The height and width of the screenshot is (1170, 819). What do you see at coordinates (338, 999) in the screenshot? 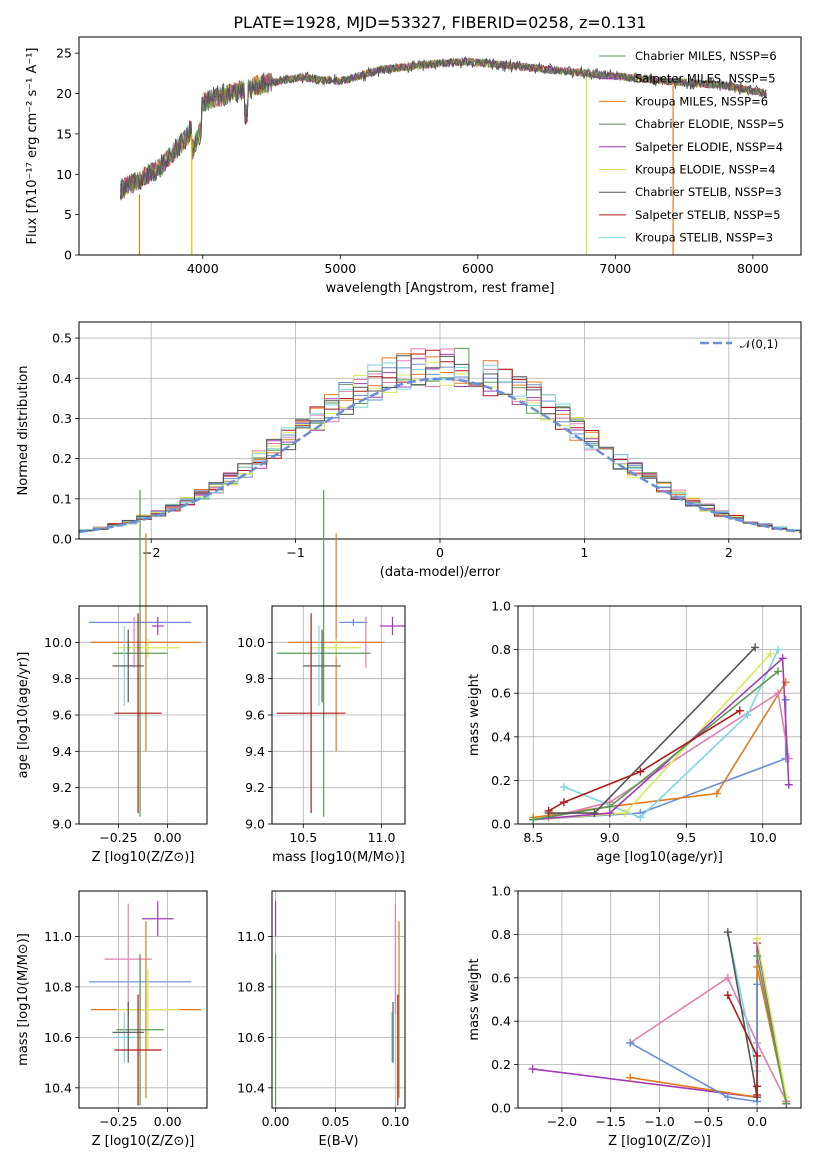
I see `mass-vs-EBV-frame` at bounding box center [338, 999].